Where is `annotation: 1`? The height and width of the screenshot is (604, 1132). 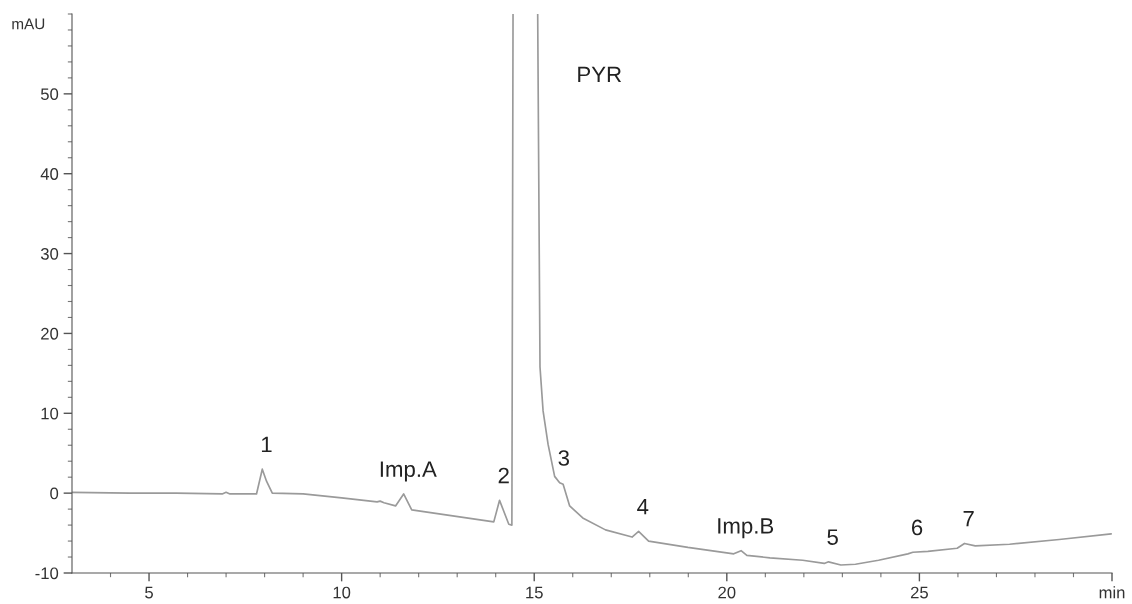 annotation: 1 is located at coordinates (266, 444).